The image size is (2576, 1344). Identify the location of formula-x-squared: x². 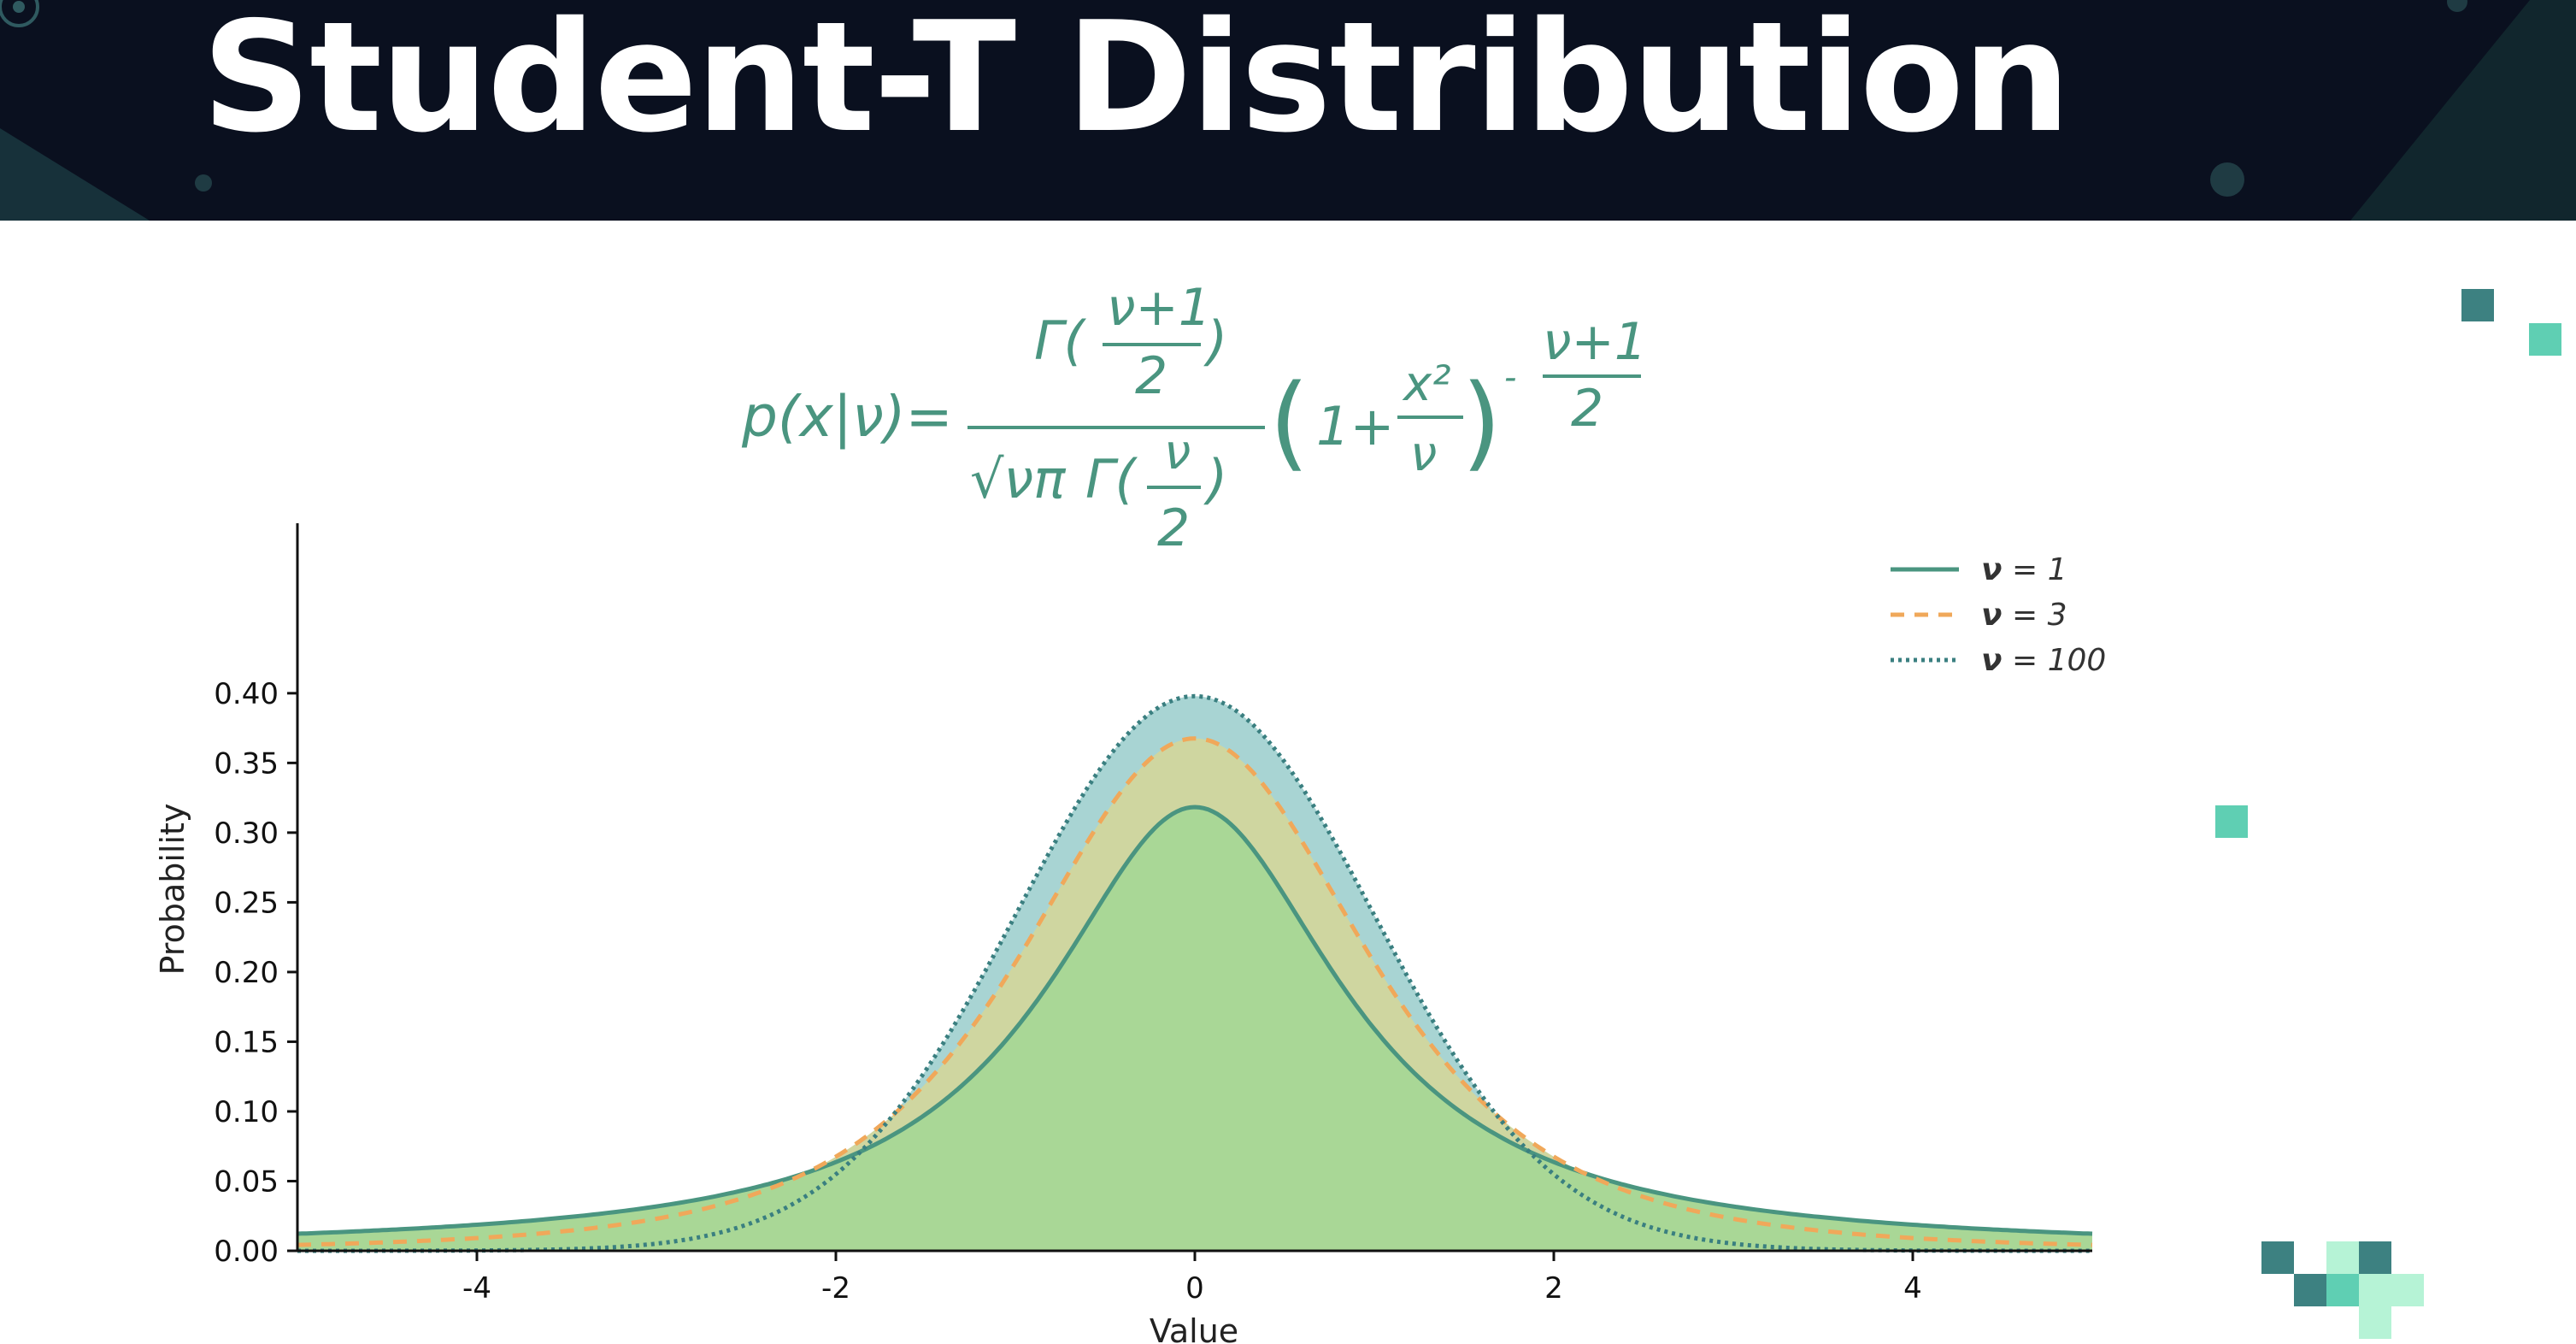
(1426, 384).